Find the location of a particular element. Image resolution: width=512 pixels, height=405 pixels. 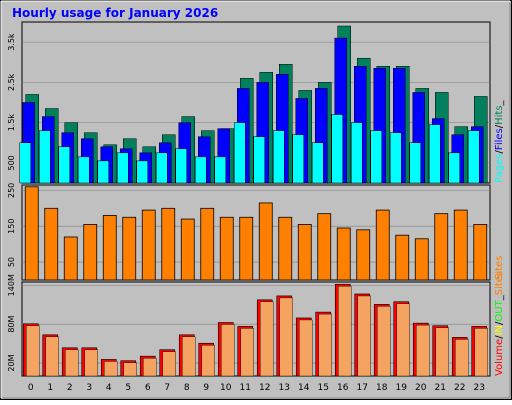

x-tick-label: 6 is located at coordinates (148, 388).